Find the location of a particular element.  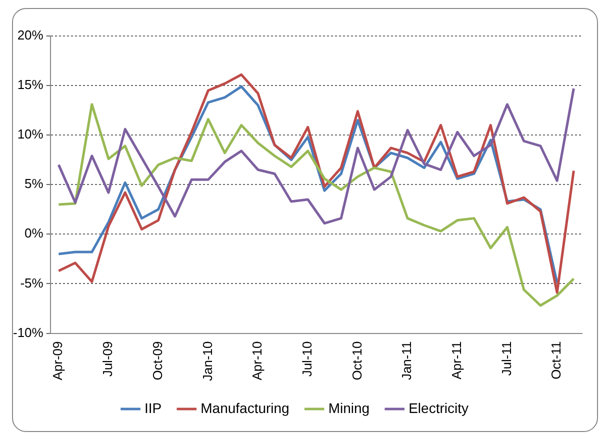

x-tick-label: Apr-11 is located at coordinates (456, 360).